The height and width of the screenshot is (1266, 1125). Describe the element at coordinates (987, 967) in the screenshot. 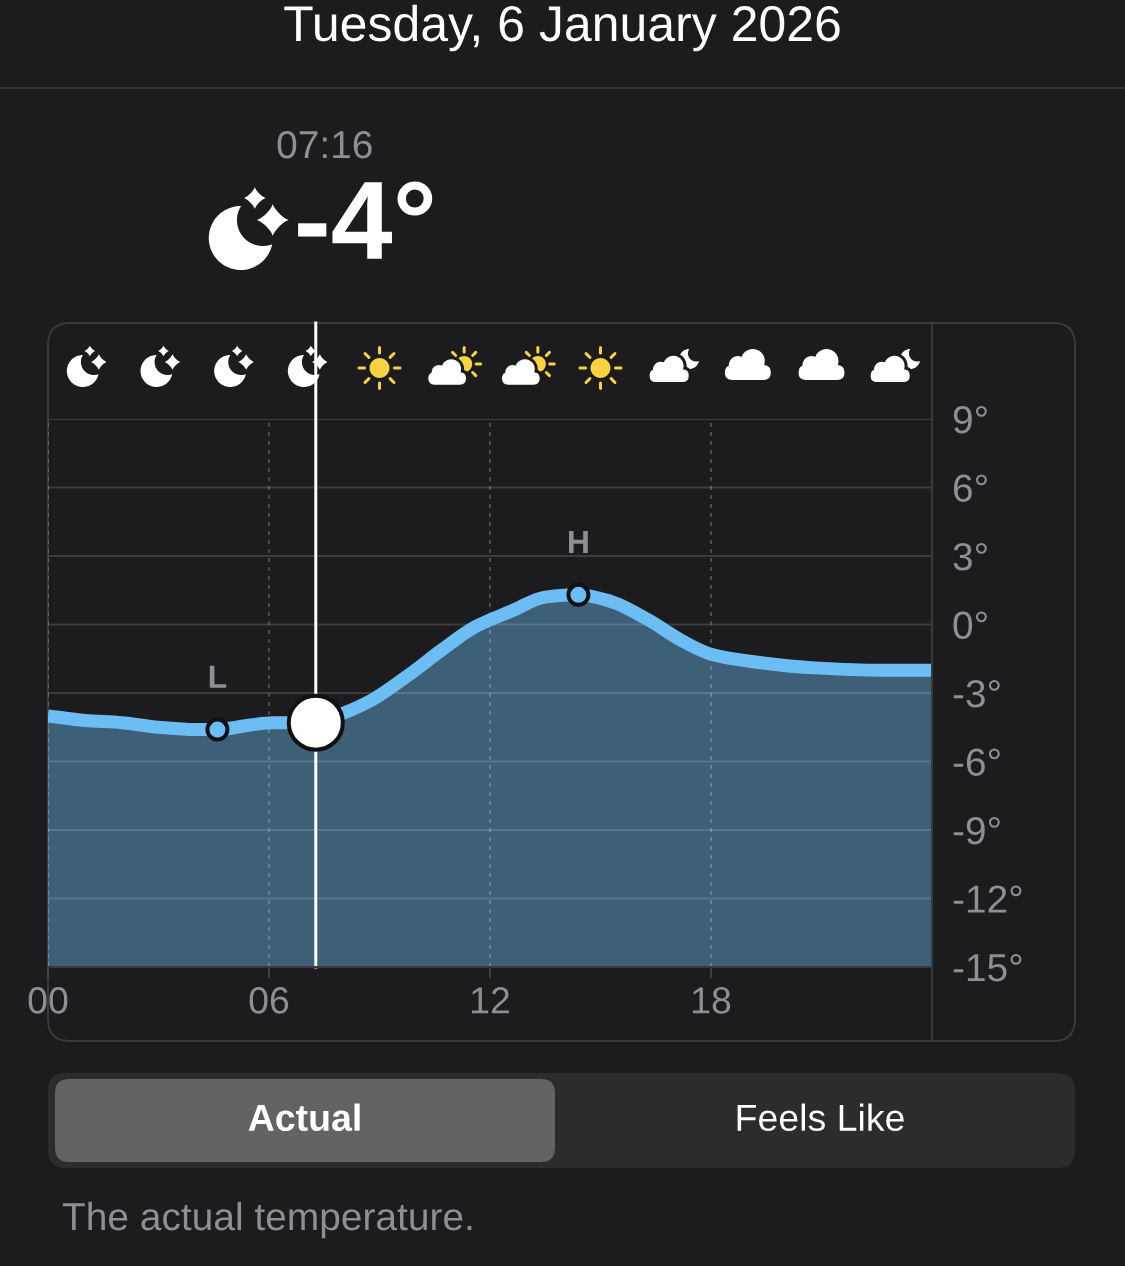

I see `y-tick-label: -15°` at that location.